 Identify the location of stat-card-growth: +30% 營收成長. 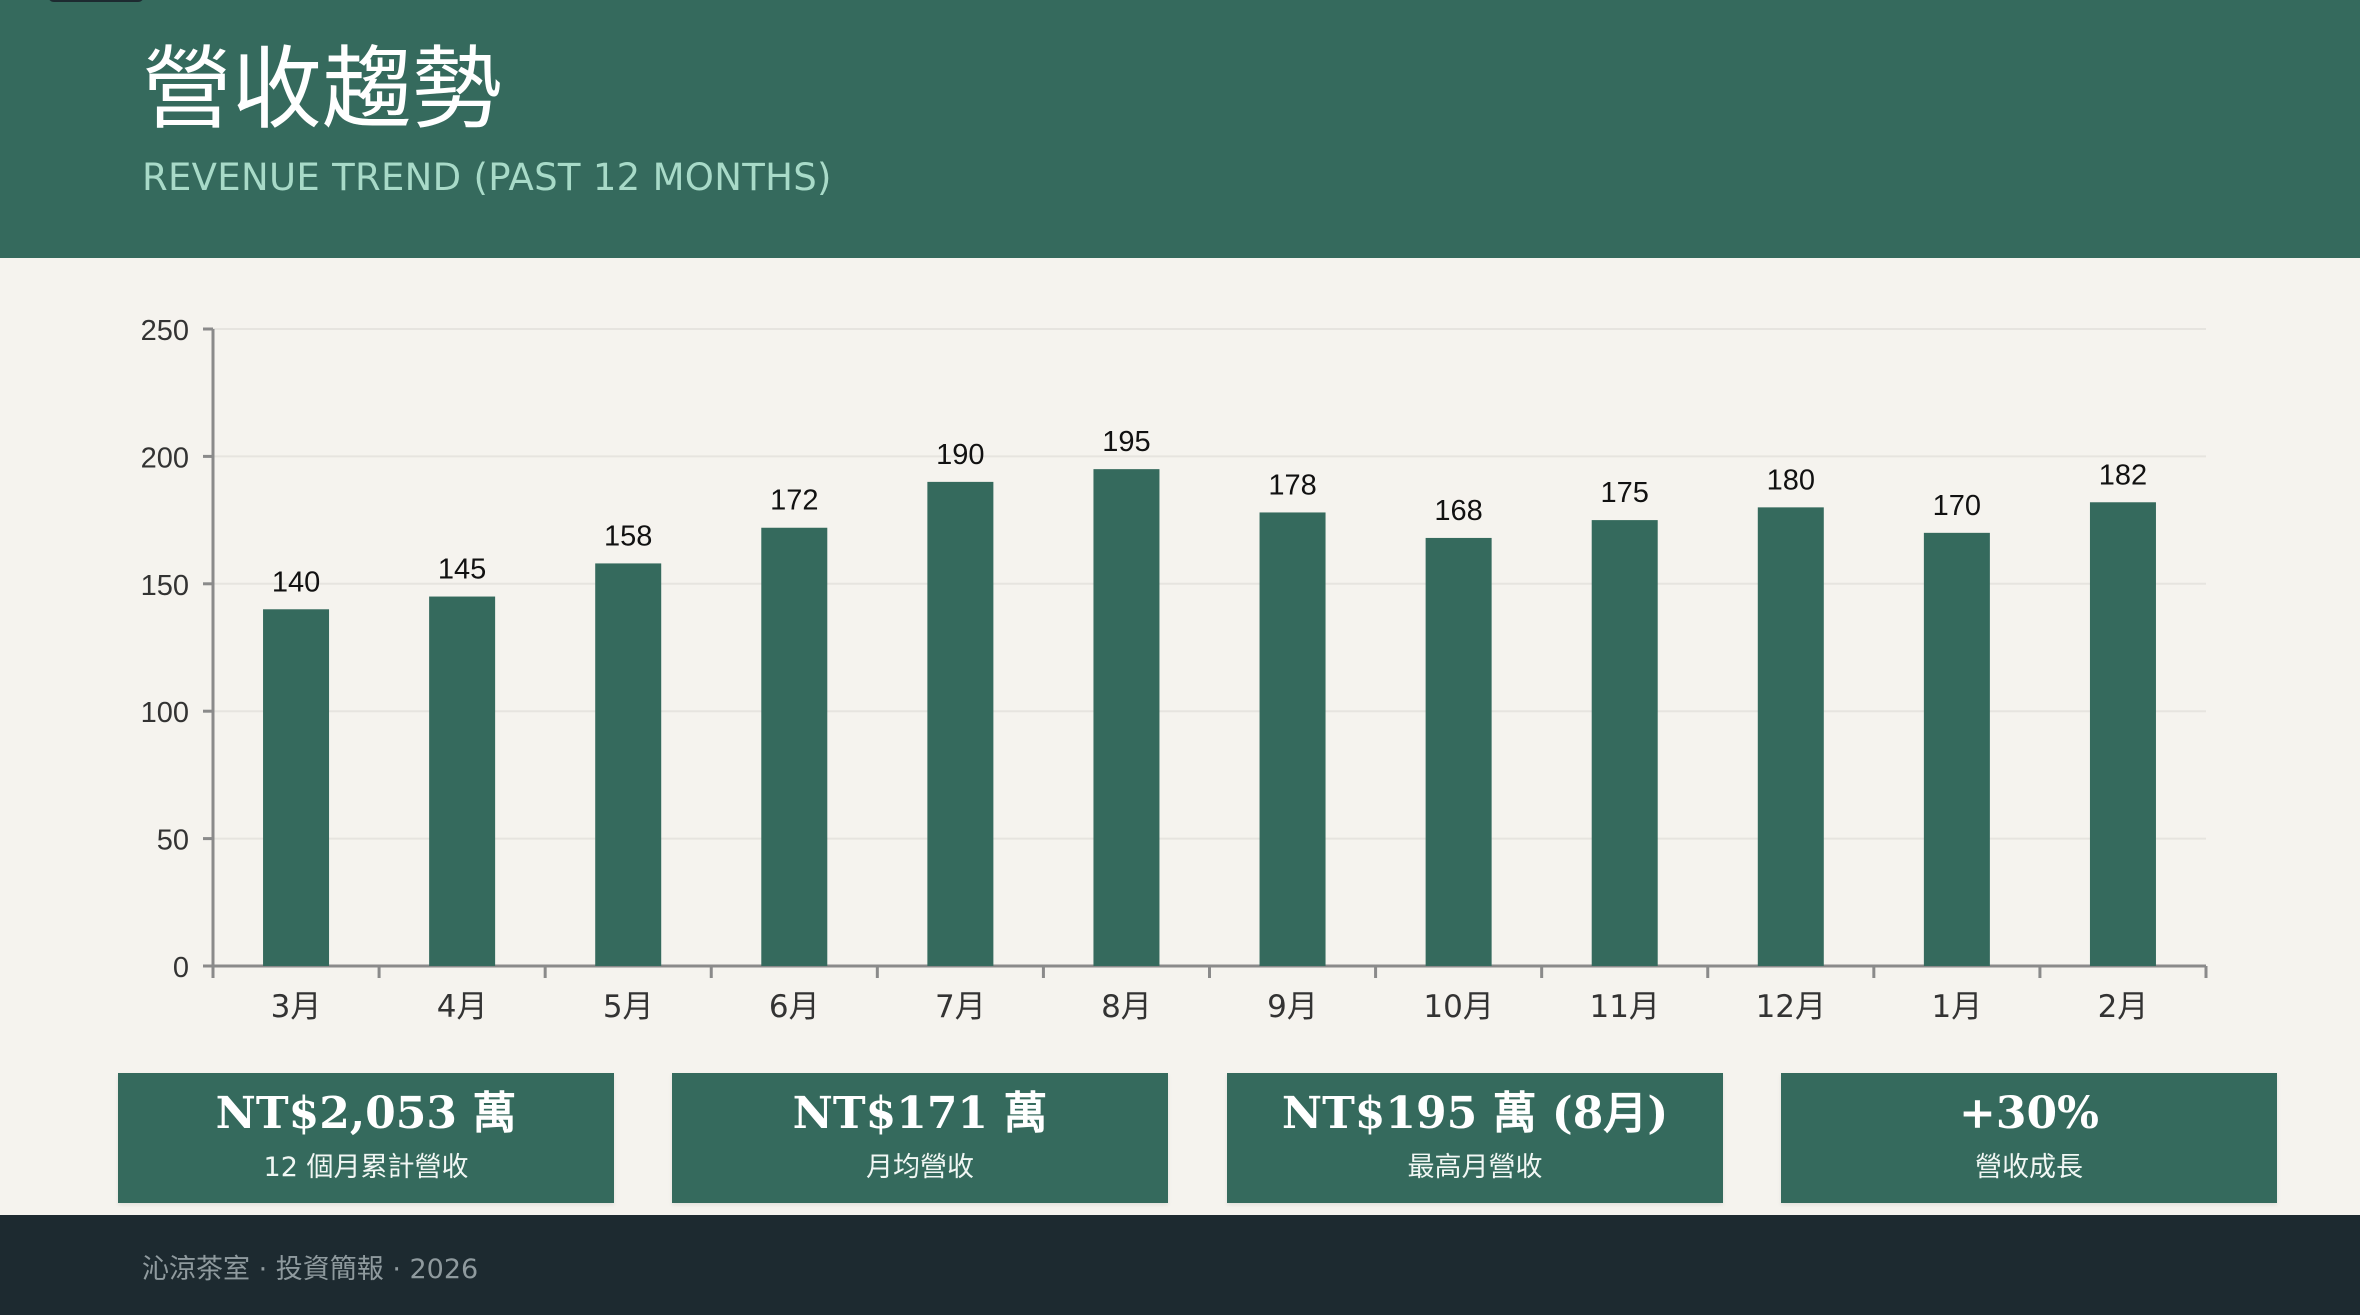
(2029, 1138).